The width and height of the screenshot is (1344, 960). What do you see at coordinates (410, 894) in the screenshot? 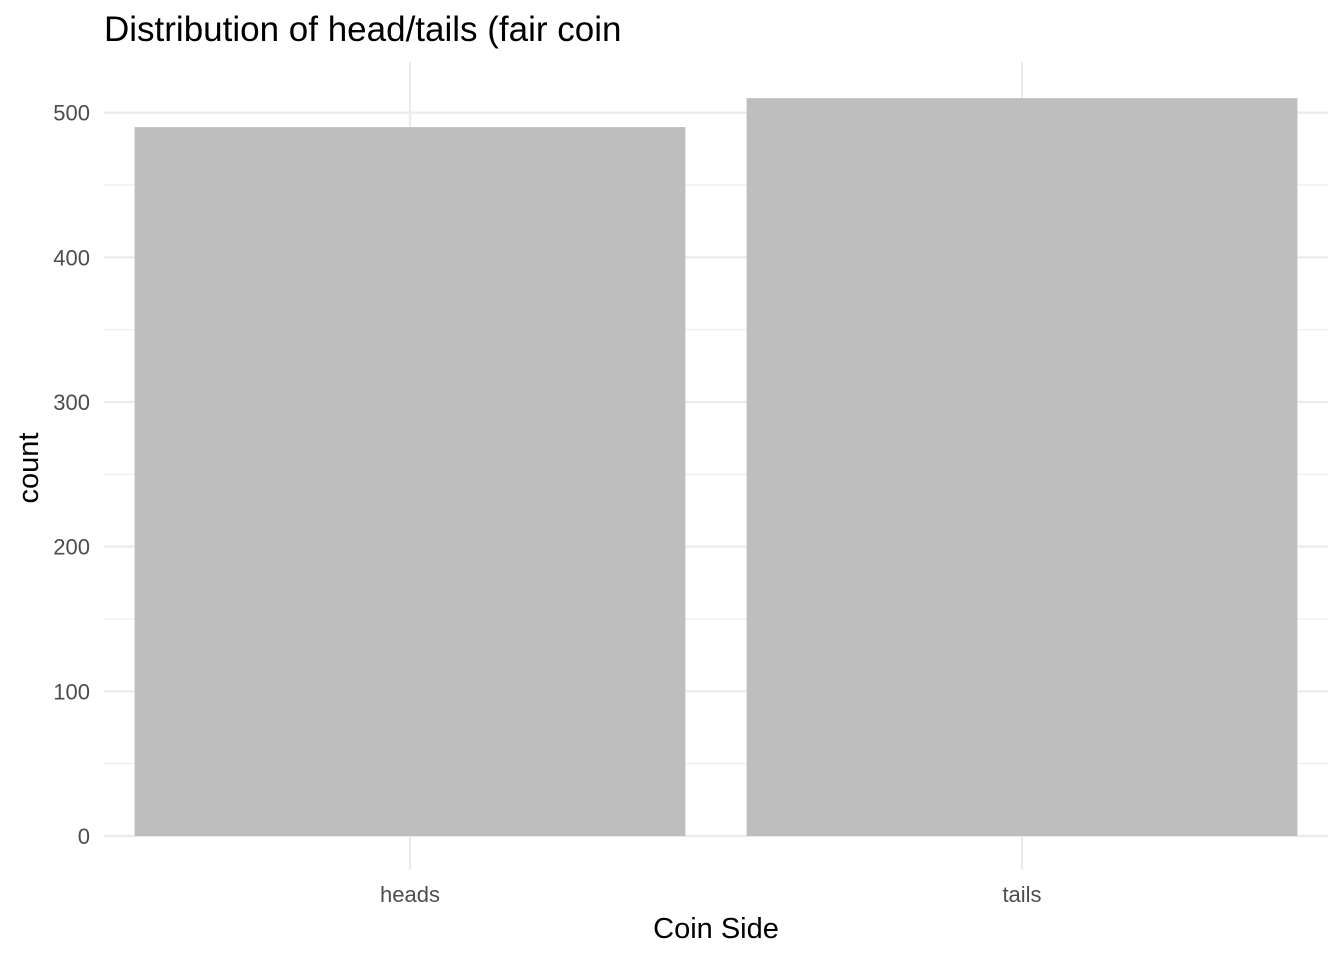
I see `x-tick-label: heads` at bounding box center [410, 894].